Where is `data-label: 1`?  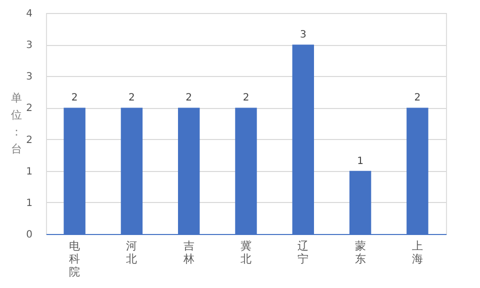 data-label: 1 is located at coordinates (360, 161).